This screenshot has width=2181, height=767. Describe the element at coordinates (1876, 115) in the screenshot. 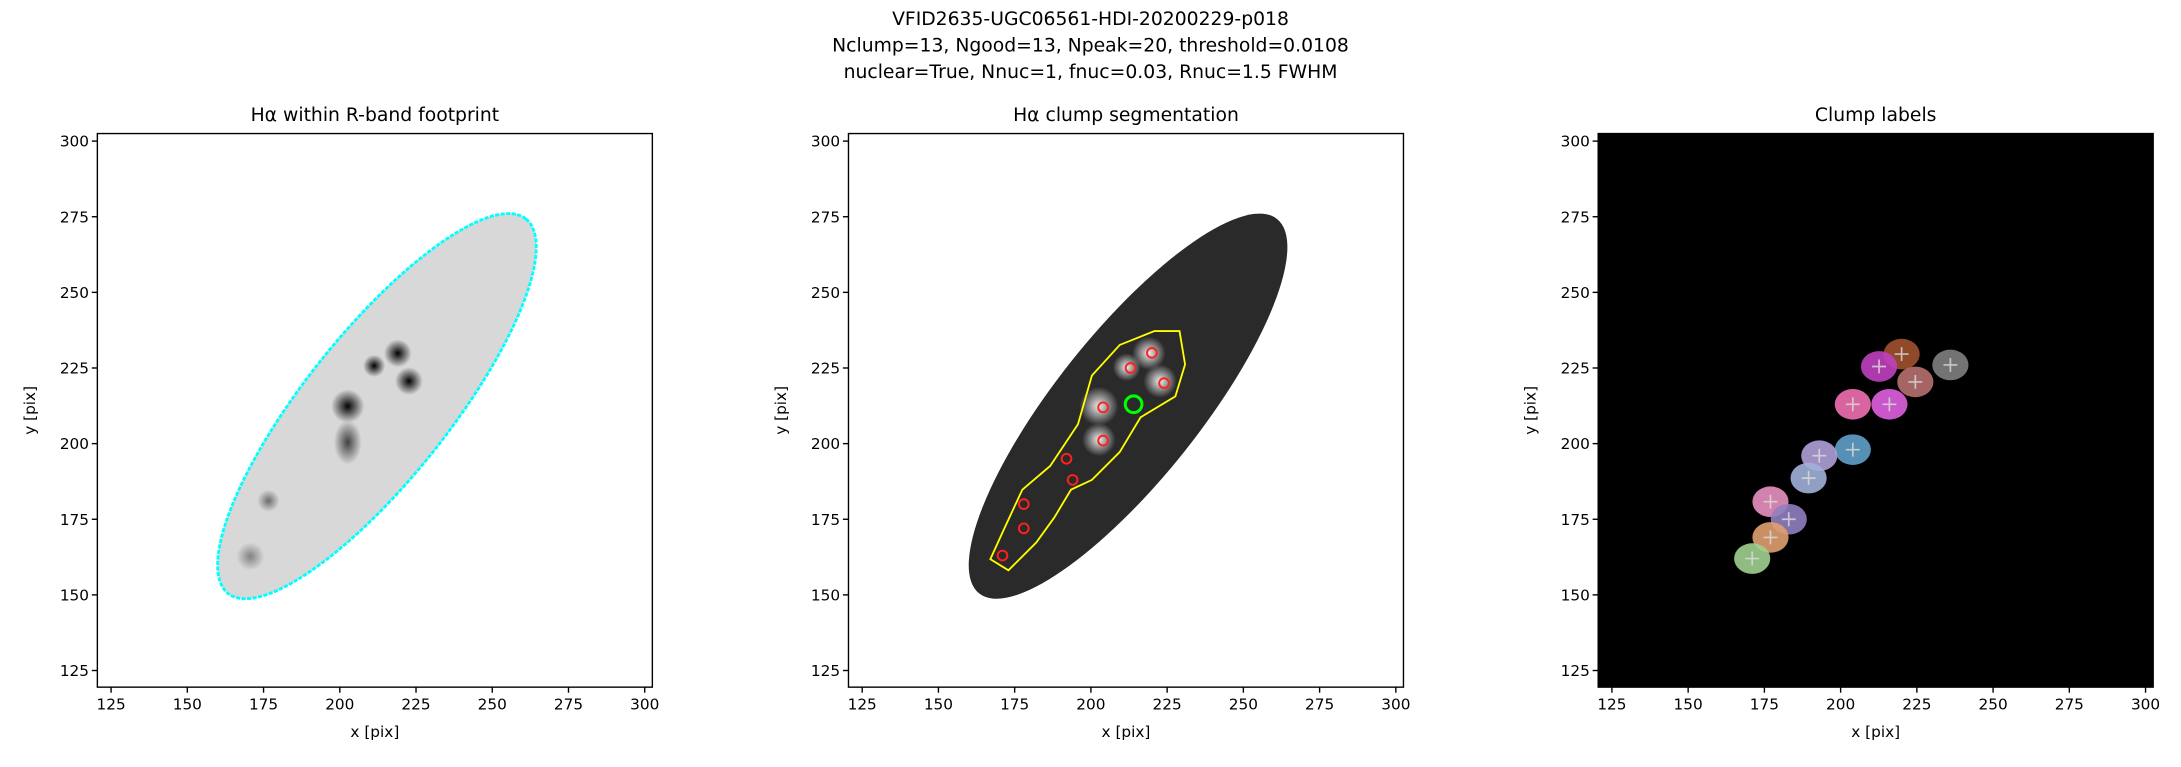

I see `panel-title: Clump labels` at that location.